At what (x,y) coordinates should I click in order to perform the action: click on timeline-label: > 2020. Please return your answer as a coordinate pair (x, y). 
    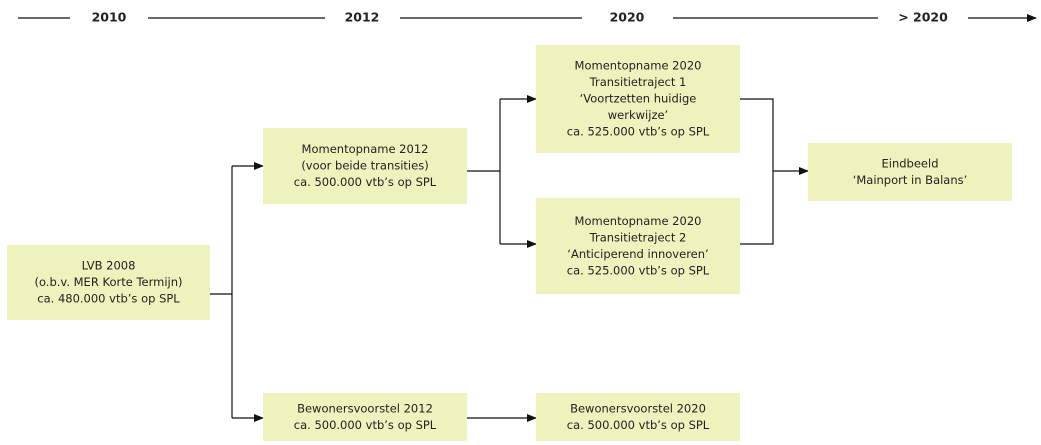
    Looking at the image, I should click on (923, 17).